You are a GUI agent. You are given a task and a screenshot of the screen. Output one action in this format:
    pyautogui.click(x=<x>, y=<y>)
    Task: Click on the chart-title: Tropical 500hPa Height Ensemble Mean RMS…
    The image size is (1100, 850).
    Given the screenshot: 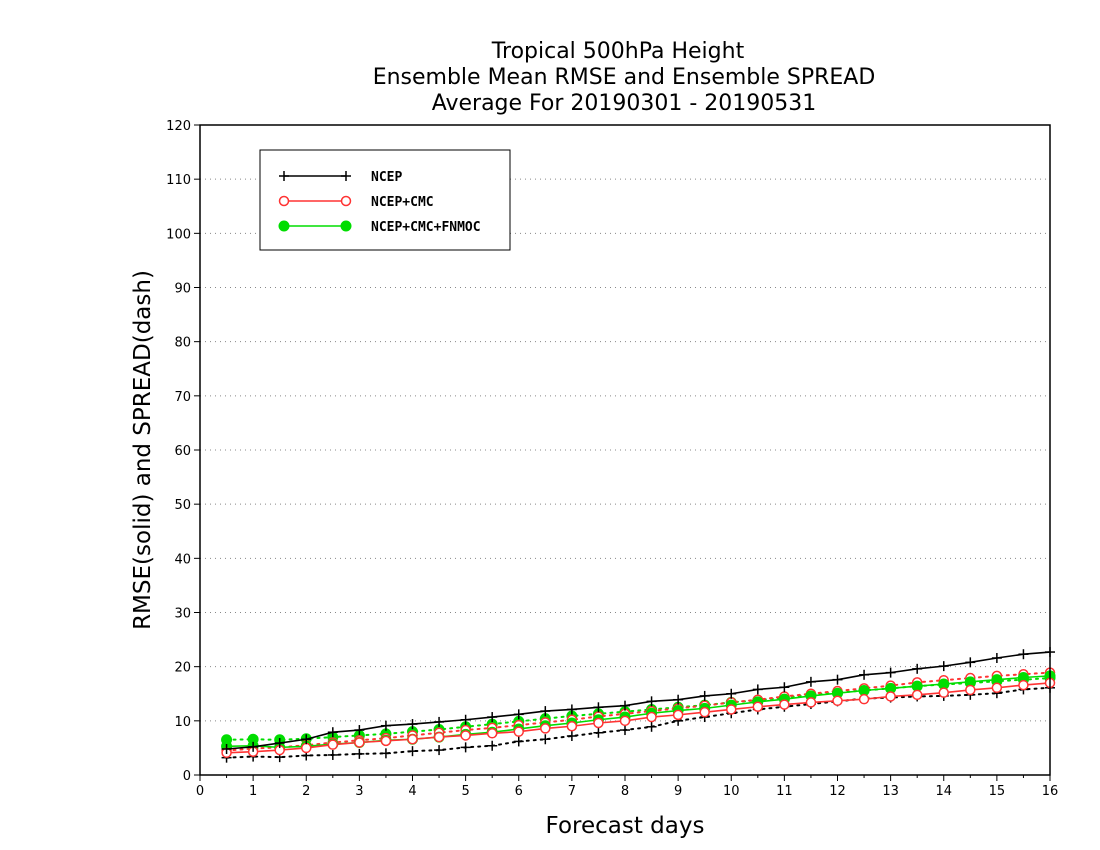 What is the action you would take?
    pyautogui.click(x=624, y=77)
    